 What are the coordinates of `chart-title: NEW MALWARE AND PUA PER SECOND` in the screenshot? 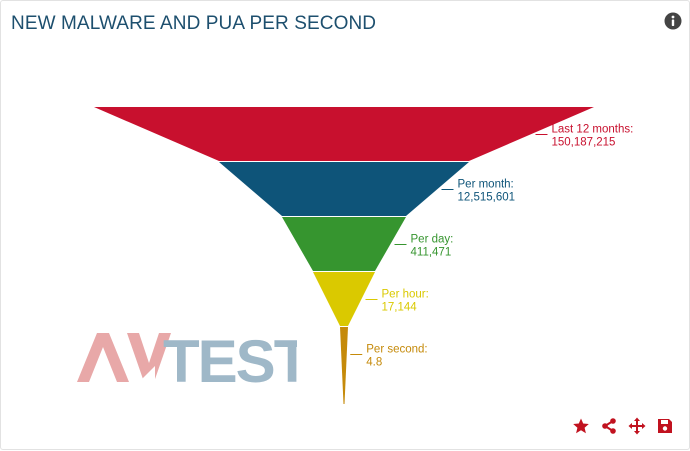 It's located at (194, 23).